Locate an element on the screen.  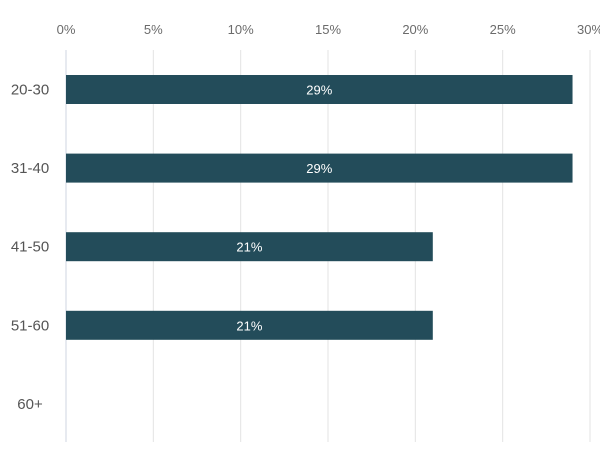
x-axis-ticks: 0% 5% 10% 15% 20% 25% 30% is located at coordinates (328, 29).